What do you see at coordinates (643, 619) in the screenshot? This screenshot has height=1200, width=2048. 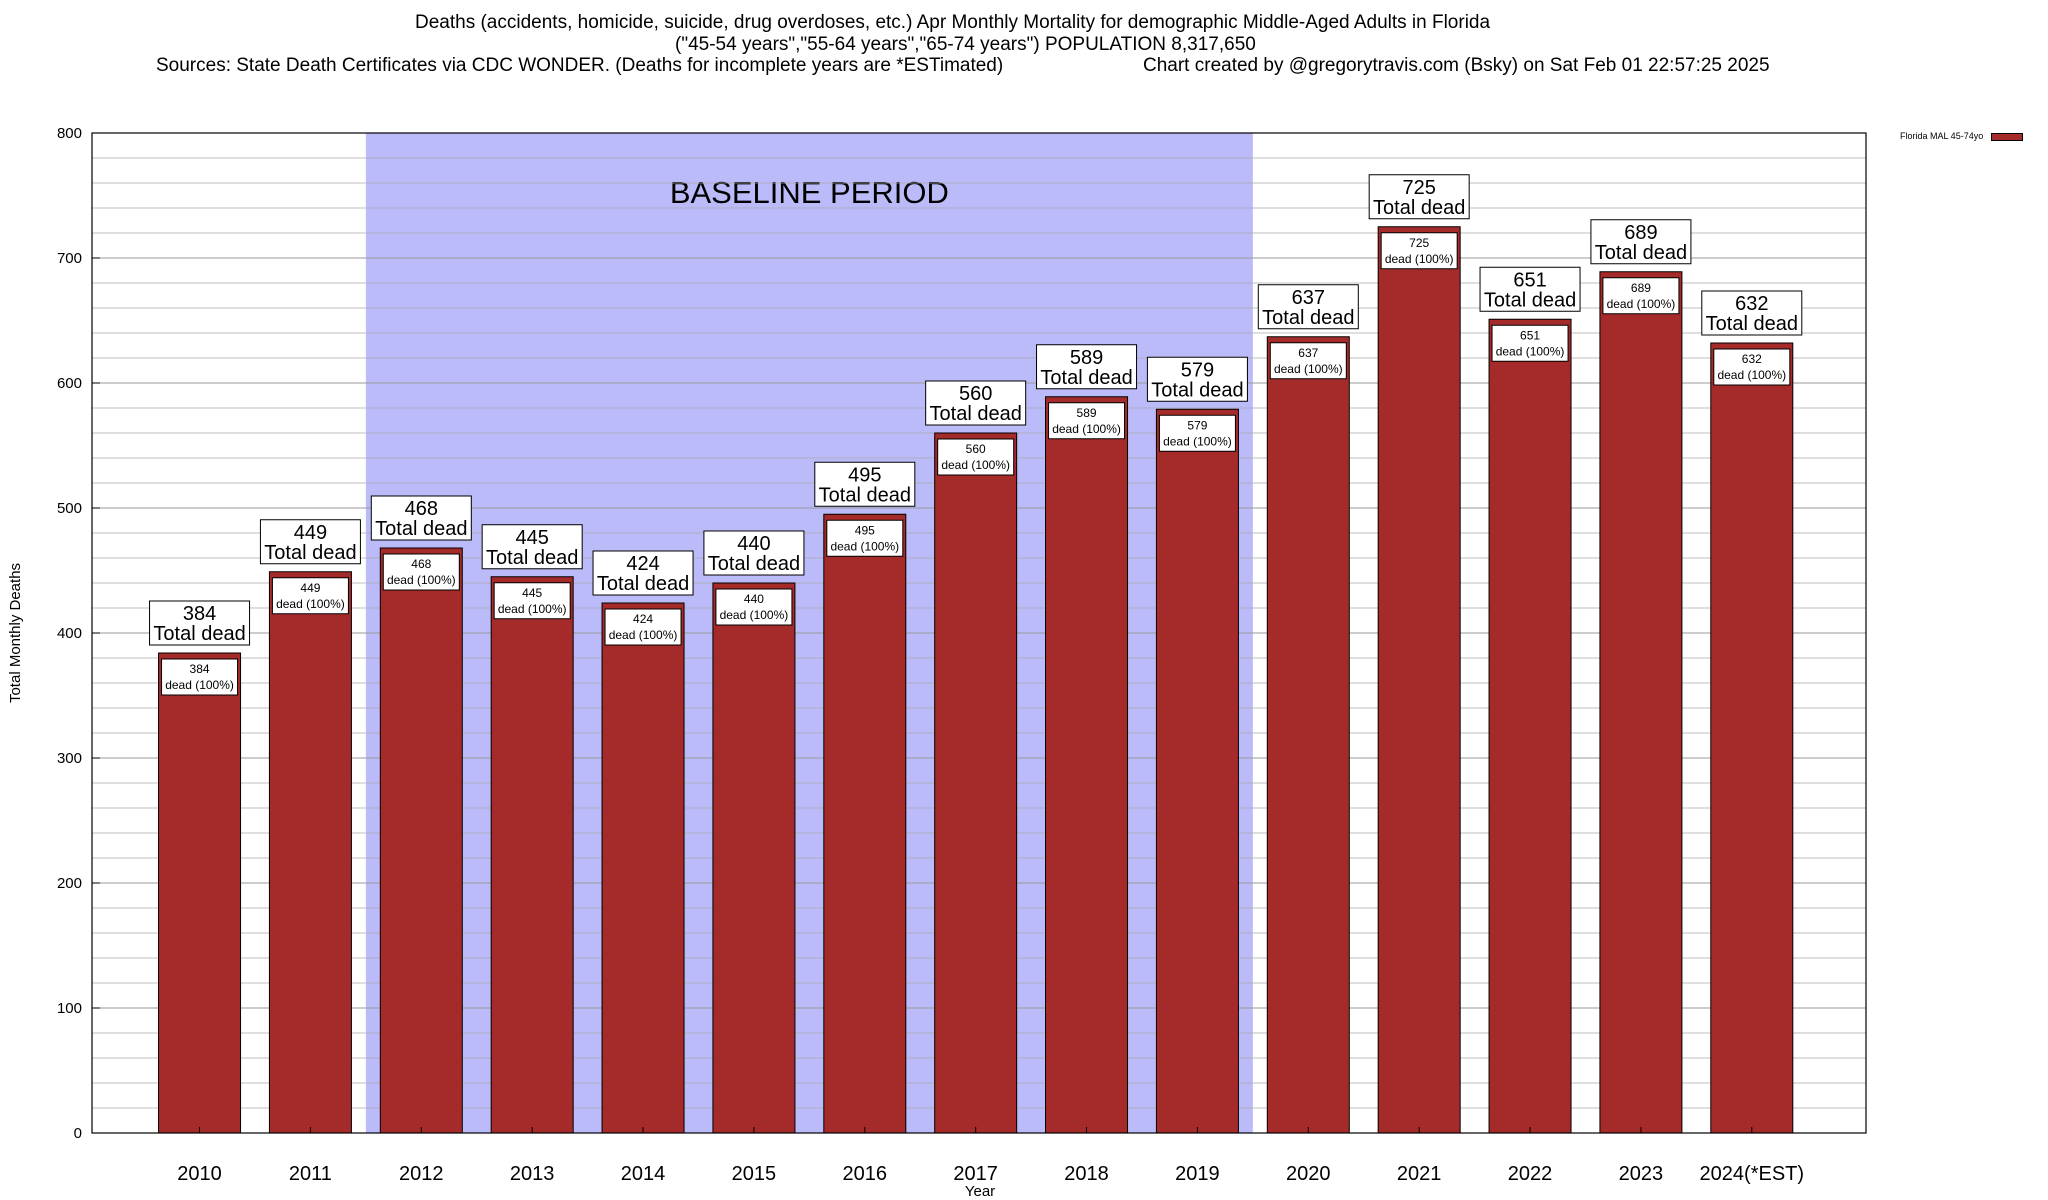 I see `bar-inner-value-label: 424` at bounding box center [643, 619].